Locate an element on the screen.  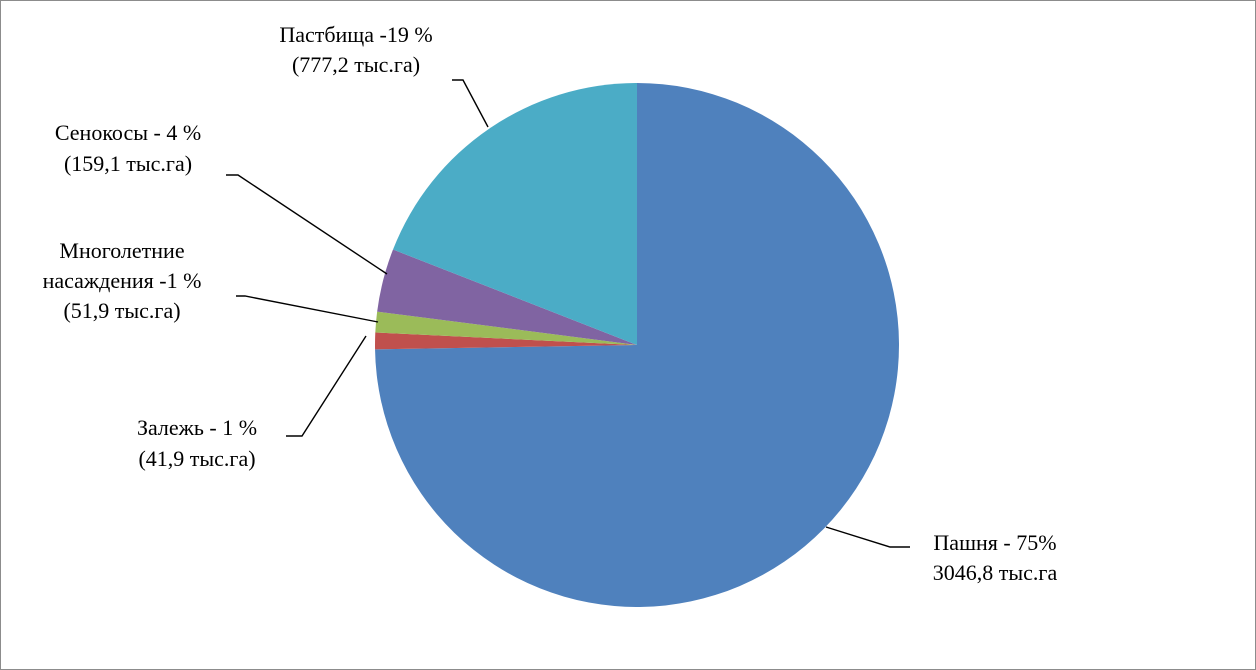
data-label-3-line-0: Сенокосы - 4 % is located at coordinates (128, 132).